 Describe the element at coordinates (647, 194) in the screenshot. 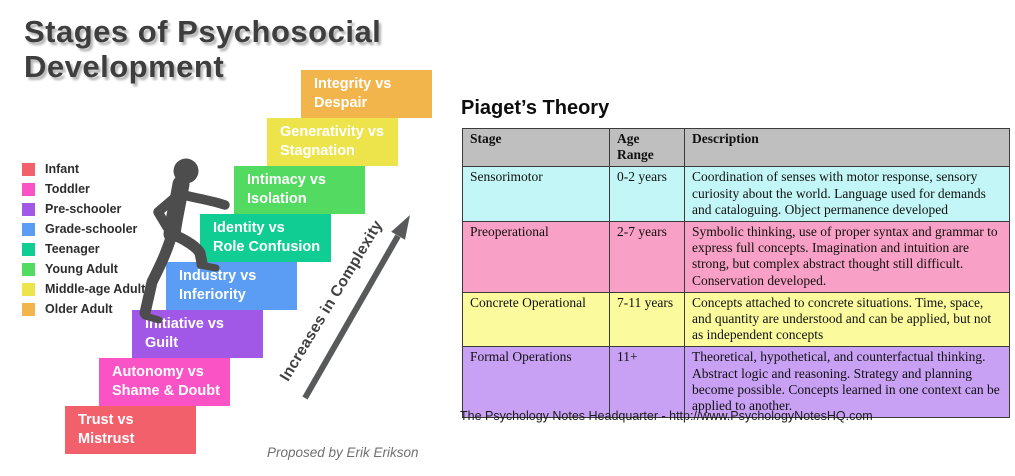

I see `age-range-cell: 0-2 years` at that location.